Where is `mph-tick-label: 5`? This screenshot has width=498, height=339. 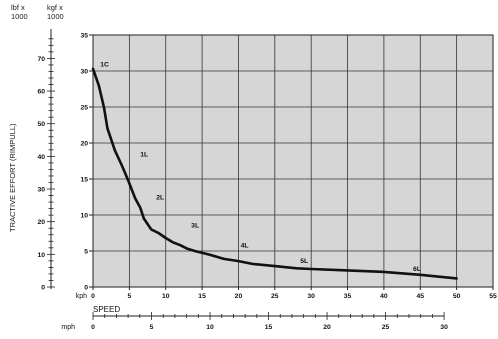
mph-tick-label: 5 is located at coordinates (152, 327).